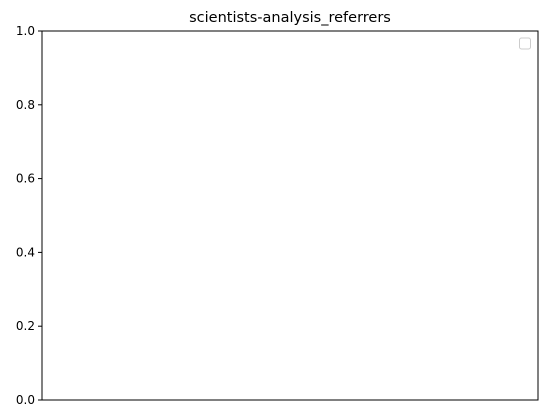 The image size is (551, 418). What do you see at coordinates (25, 252) in the screenshot?
I see `y-tick-label: 0.4` at bounding box center [25, 252].